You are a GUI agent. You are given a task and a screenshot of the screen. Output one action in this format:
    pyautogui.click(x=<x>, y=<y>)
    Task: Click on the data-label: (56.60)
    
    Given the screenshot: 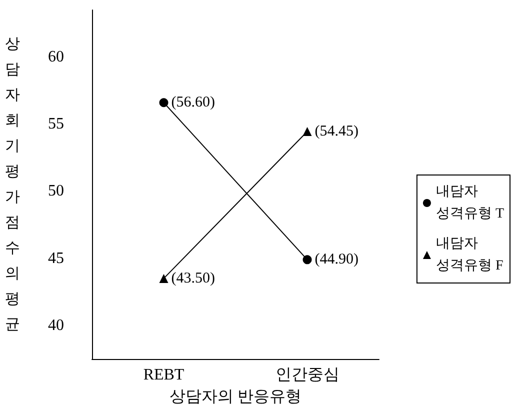 What is the action you would take?
    pyautogui.click(x=193, y=102)
    